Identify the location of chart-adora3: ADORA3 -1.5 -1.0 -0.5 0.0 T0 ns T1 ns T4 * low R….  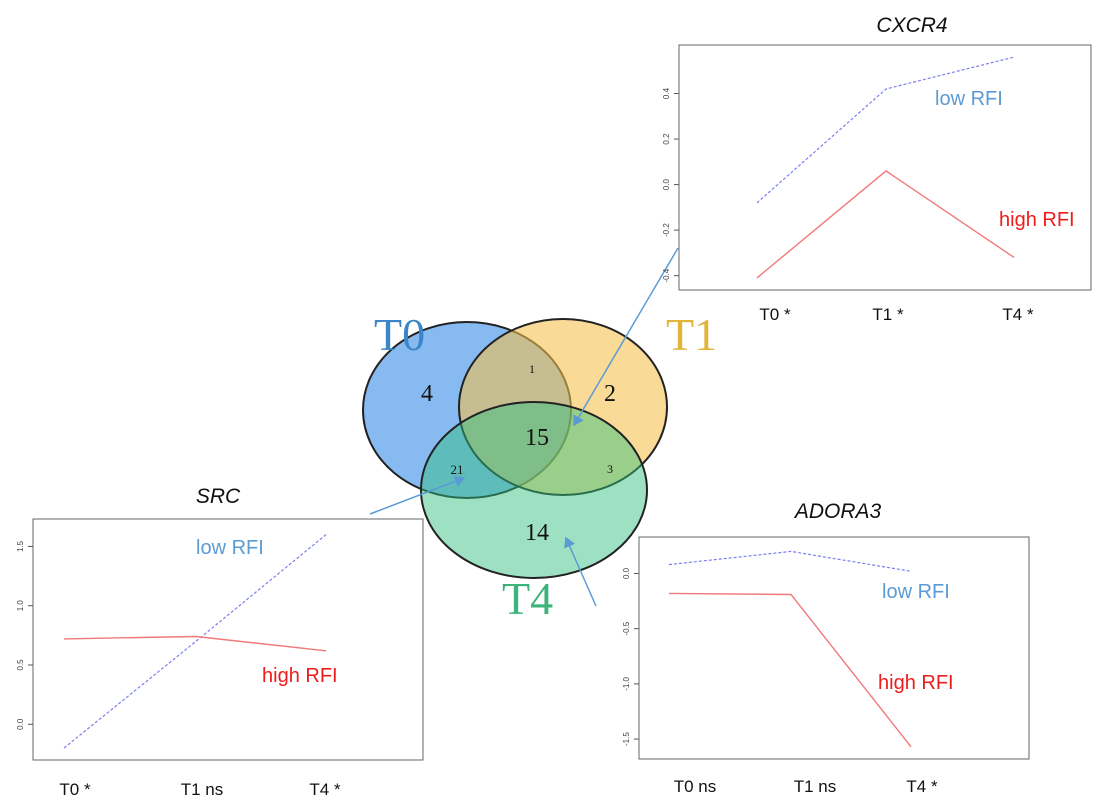
(826, 648).